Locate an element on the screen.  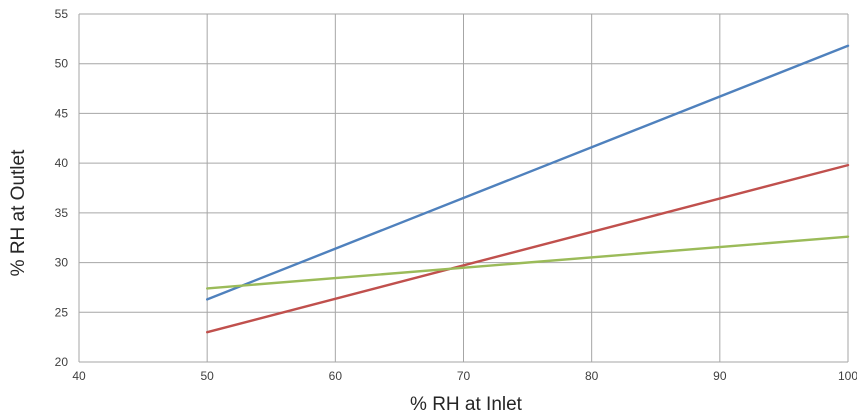
x-axis-title: % RH at Inlet is located at coordinates (466, 404).